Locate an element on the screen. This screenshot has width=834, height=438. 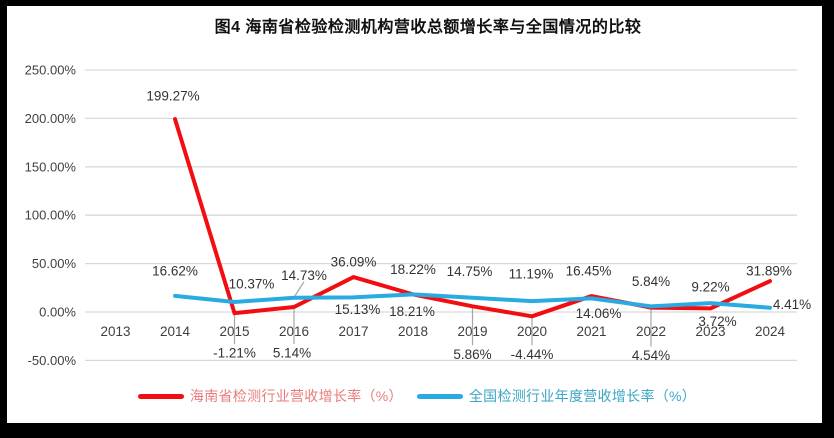
data-label-hainan: -1.21% is located at coordinates (234, 353).